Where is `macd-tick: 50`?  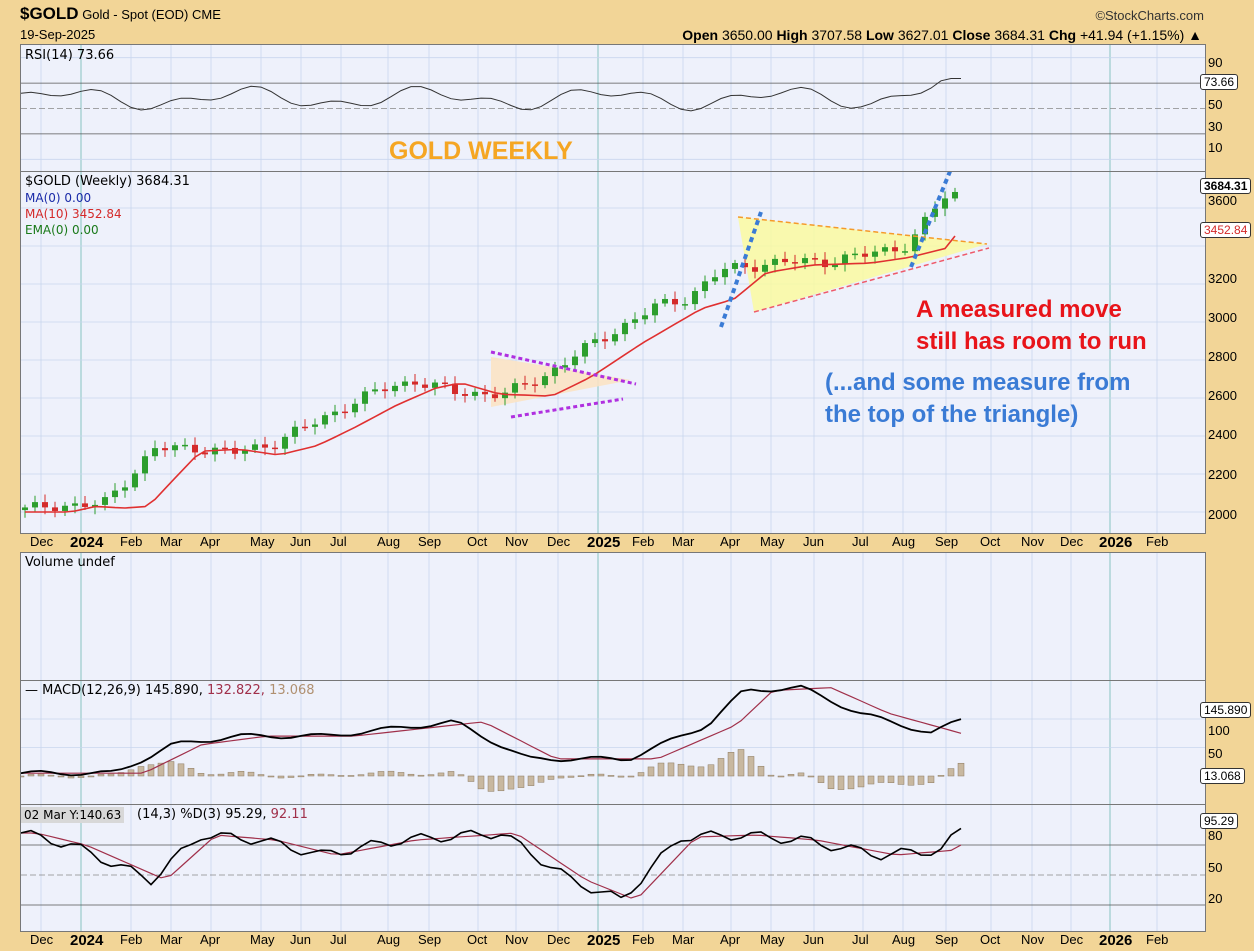
macd-tick: 50 is located at coordinates (1215, 753).